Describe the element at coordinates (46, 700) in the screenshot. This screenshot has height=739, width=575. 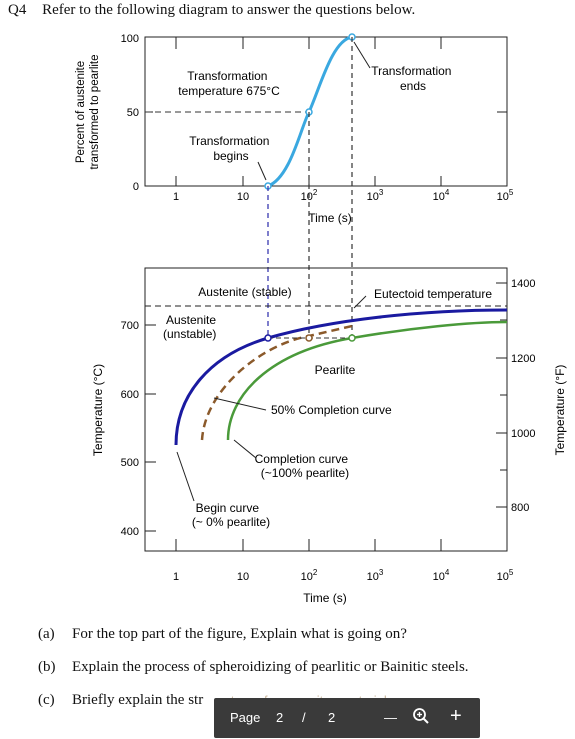
I see `question-label: (c)` at that location.